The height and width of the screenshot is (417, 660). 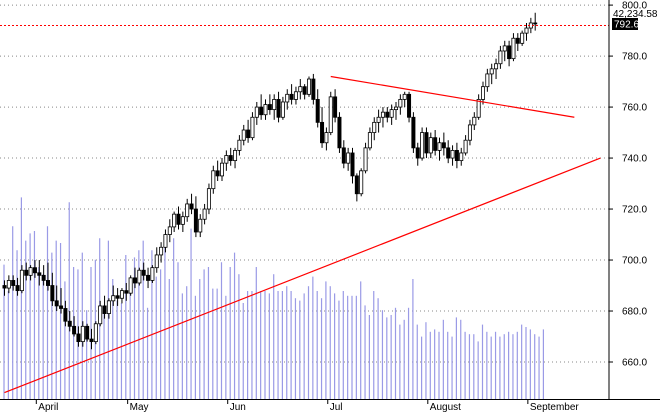 What do you see at coordinates (635, 14) in the screenshot?
I see `volume-readout: 42,234.58` at bounding box center [635, 14].